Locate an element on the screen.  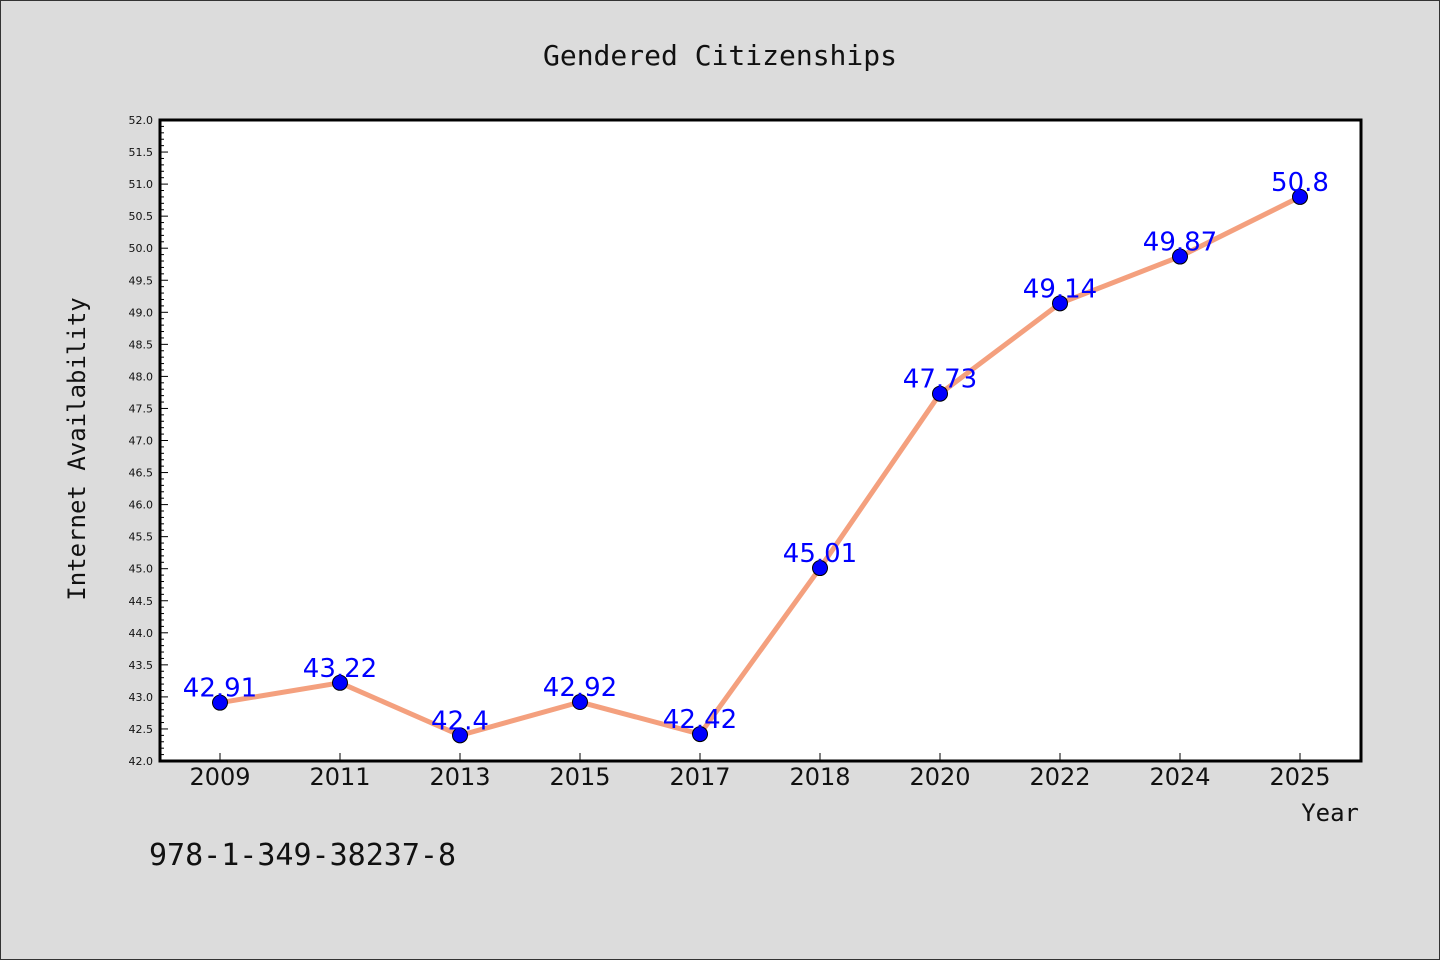
y-tick-label: 50.0 is located at coordinates (141, 248).